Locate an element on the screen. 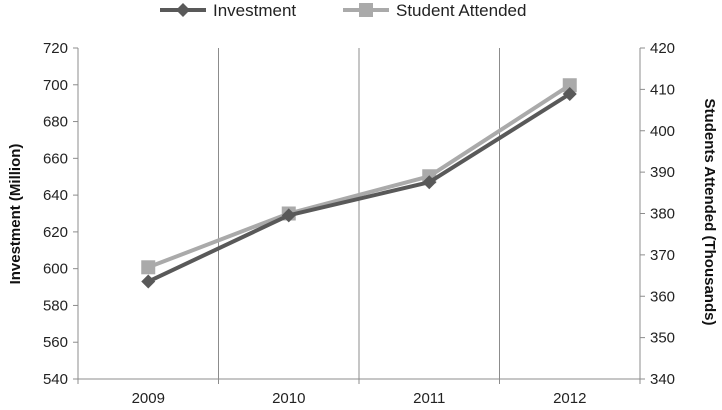 Image resolution: width=722 pixels, height=410 pixels. left-tick-label: 680 is located at coordinates (55, 122).